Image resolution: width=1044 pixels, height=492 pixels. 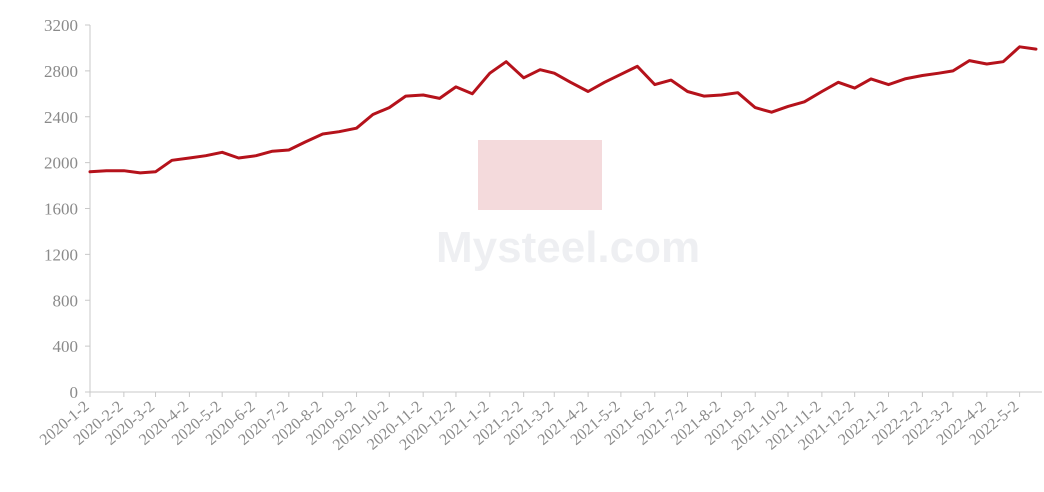 What do you see at coordinates (61, 254) in the screenshot?
I see `y-tick-label: 1200` at bounding box center [61, 254].